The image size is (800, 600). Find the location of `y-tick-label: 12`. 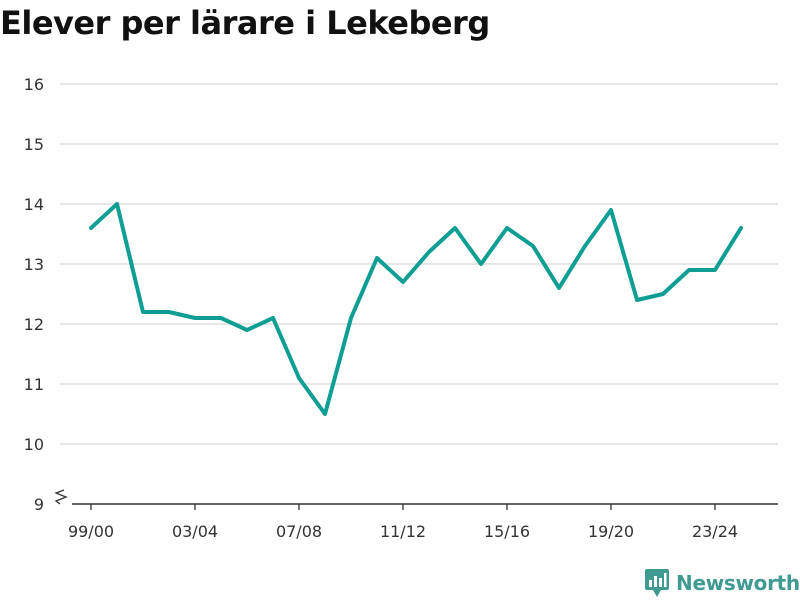

y-tick-label: 12 is located at coordinates (34, 324).